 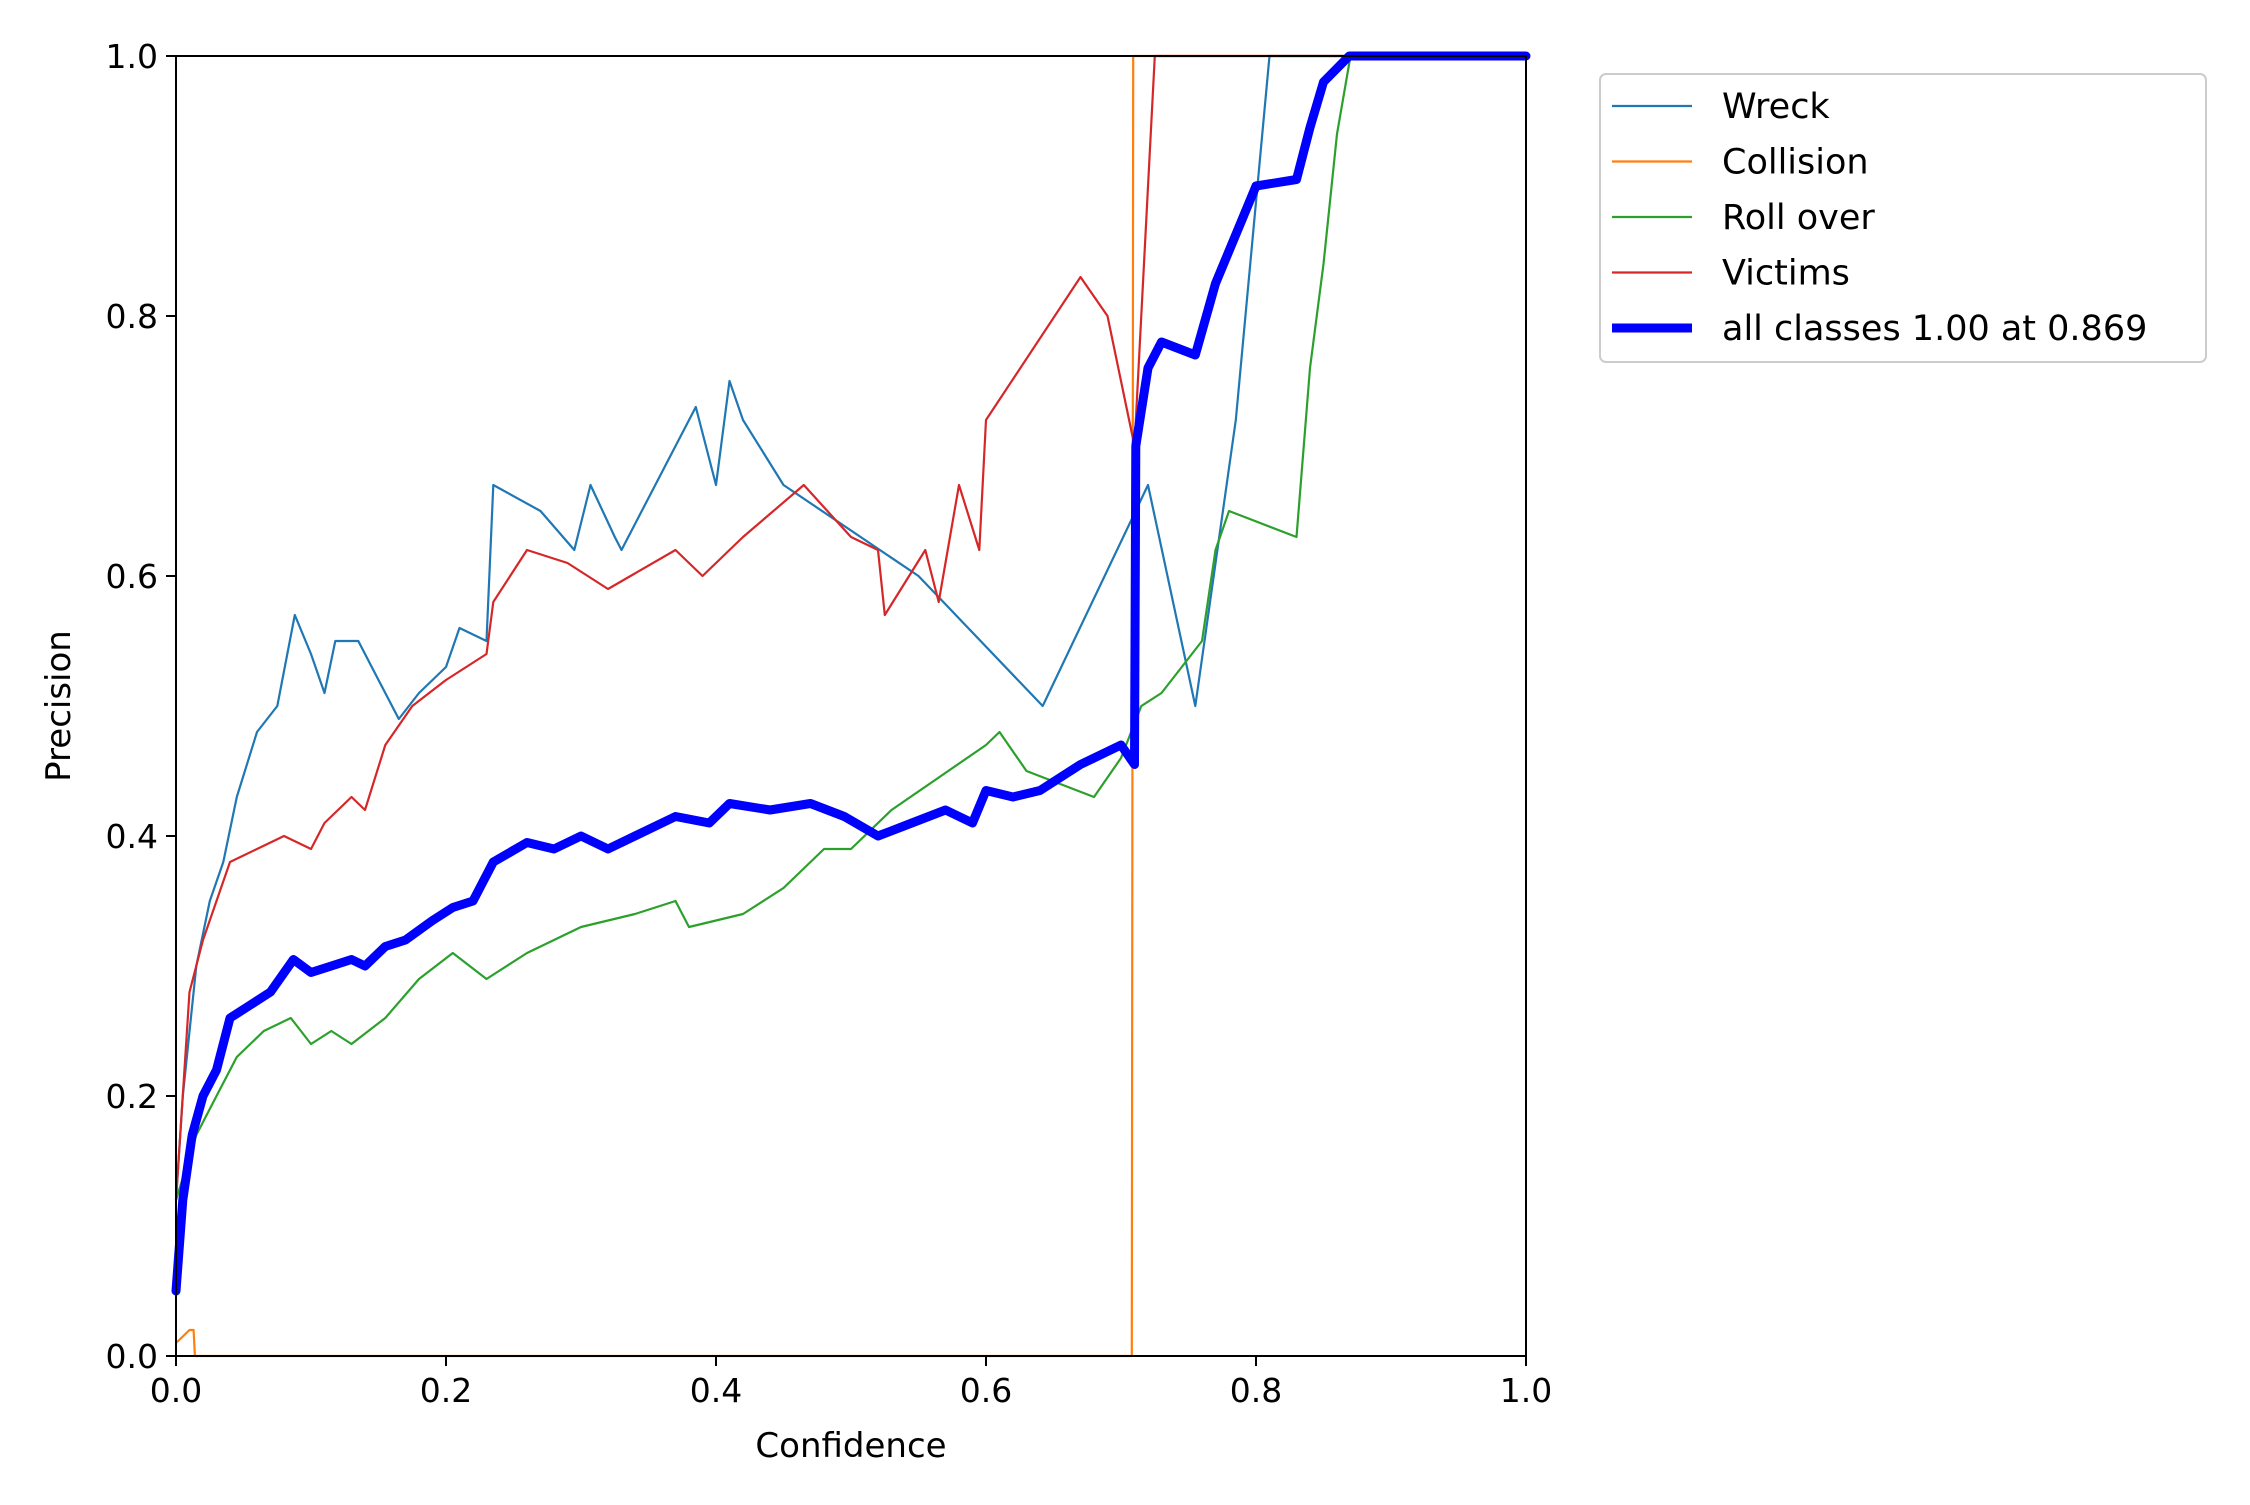 I want to click on x-tick-label: 1.0, so click(x=1526, y=1390).